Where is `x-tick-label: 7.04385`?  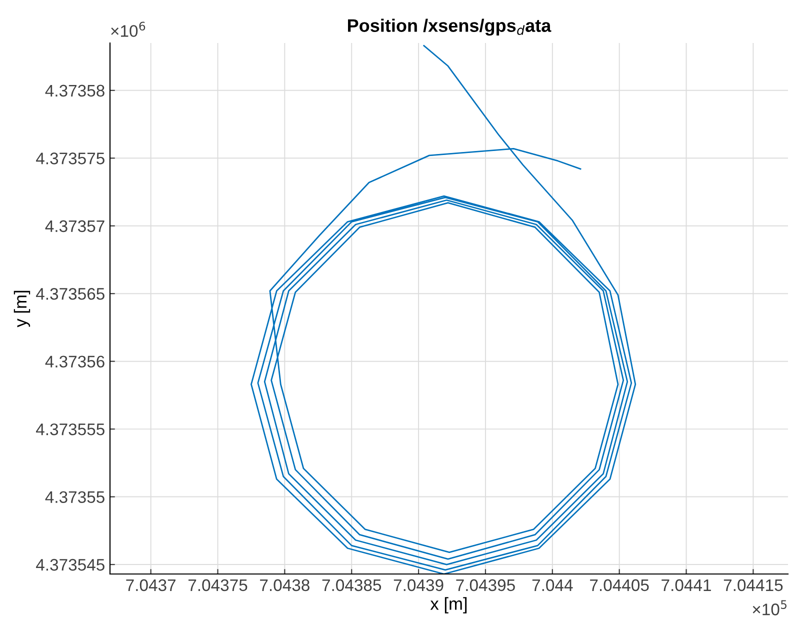
x-tick-label: 7.04385 is located at coordinates (352, 585).